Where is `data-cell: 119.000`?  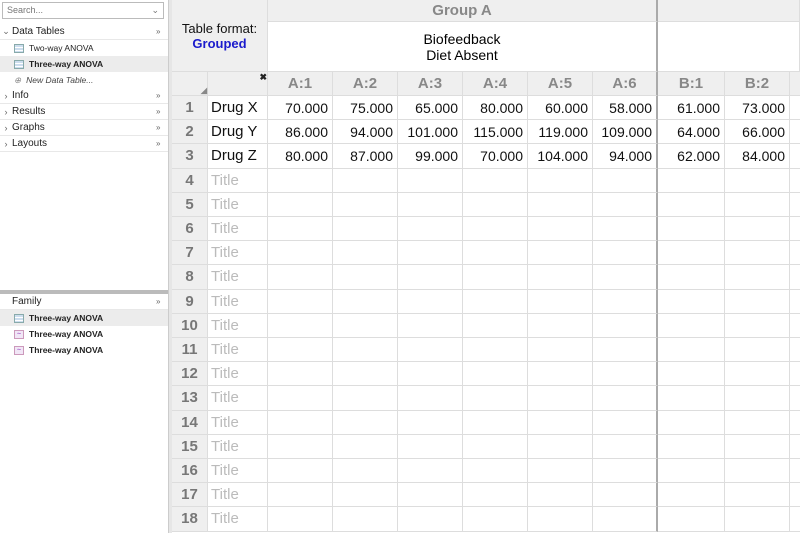
data-cell: 119.000 is located at coordinates (560, 132).